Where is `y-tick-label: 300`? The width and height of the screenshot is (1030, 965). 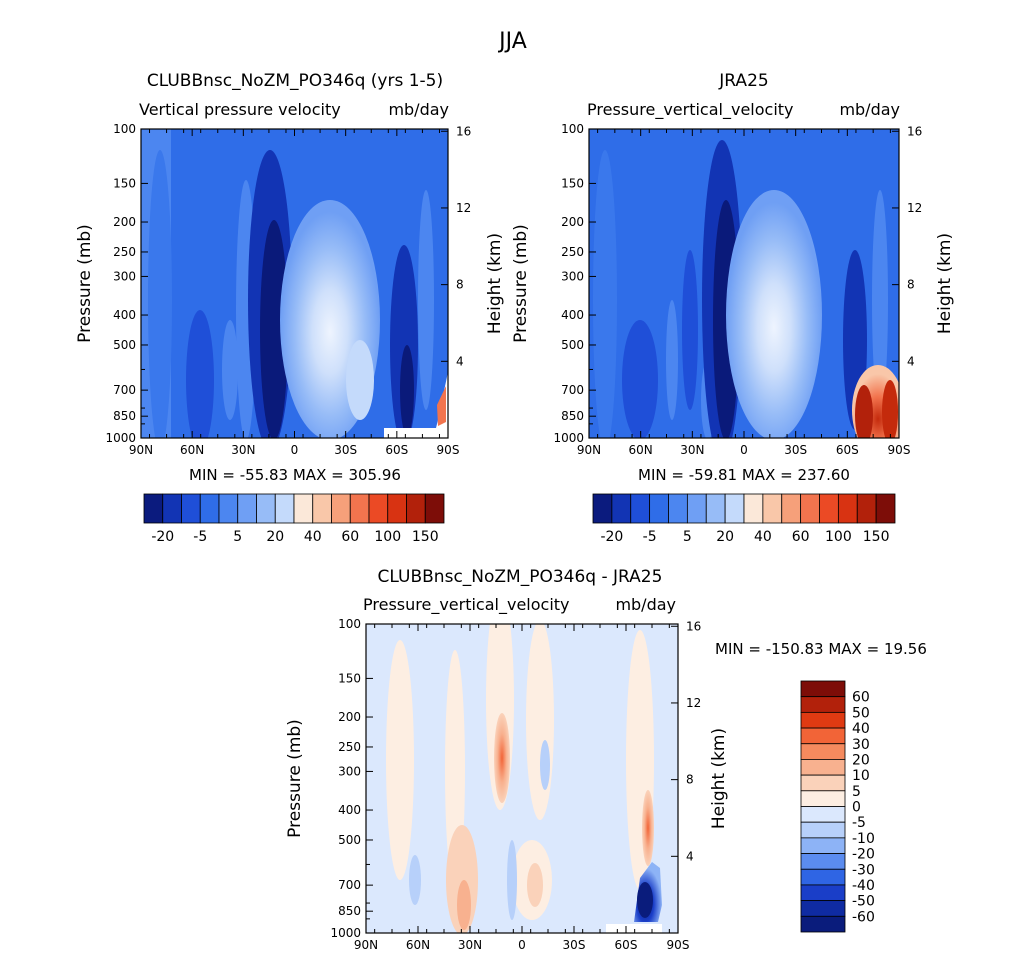
y-tick-label: 300 is located at coordinates (349, 771).